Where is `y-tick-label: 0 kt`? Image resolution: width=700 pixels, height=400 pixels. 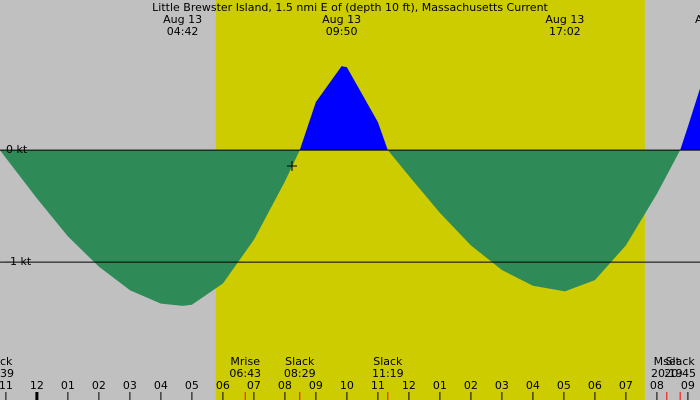
y-tick-label: 0 kt is located at coordinates (17, 149).